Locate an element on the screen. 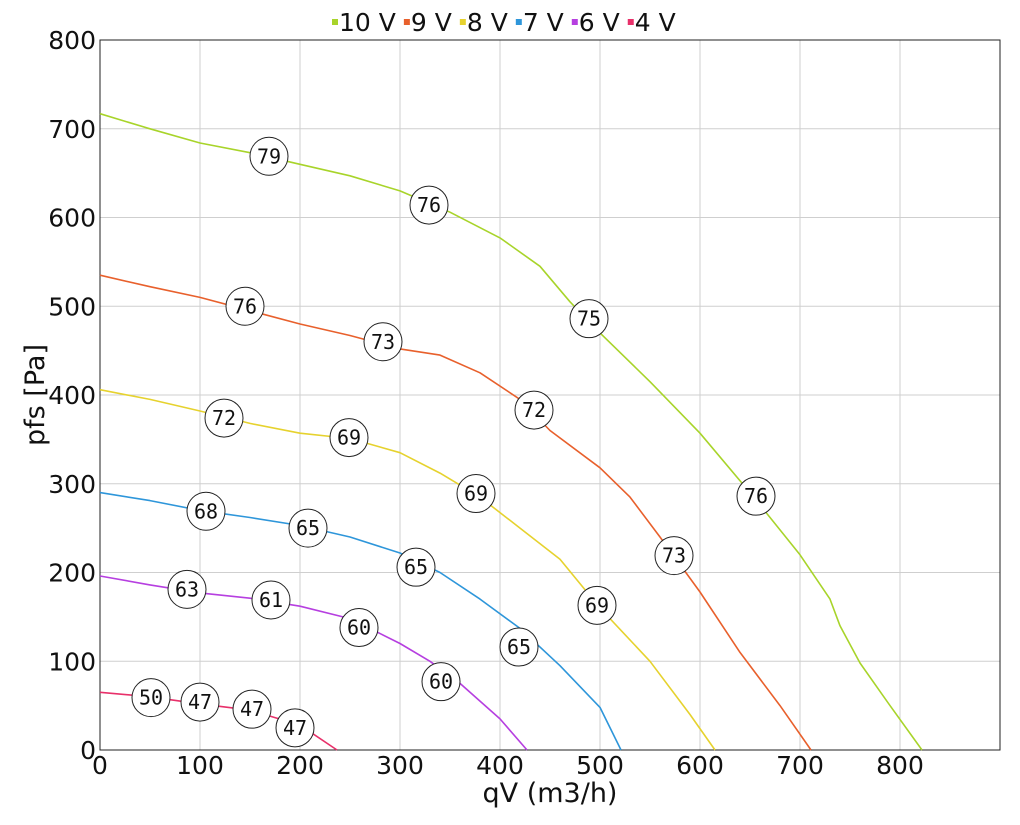 The width and height of the screenshot is (1020, 825). sound-level-marker: 61 is located at coordinates (271, 600).